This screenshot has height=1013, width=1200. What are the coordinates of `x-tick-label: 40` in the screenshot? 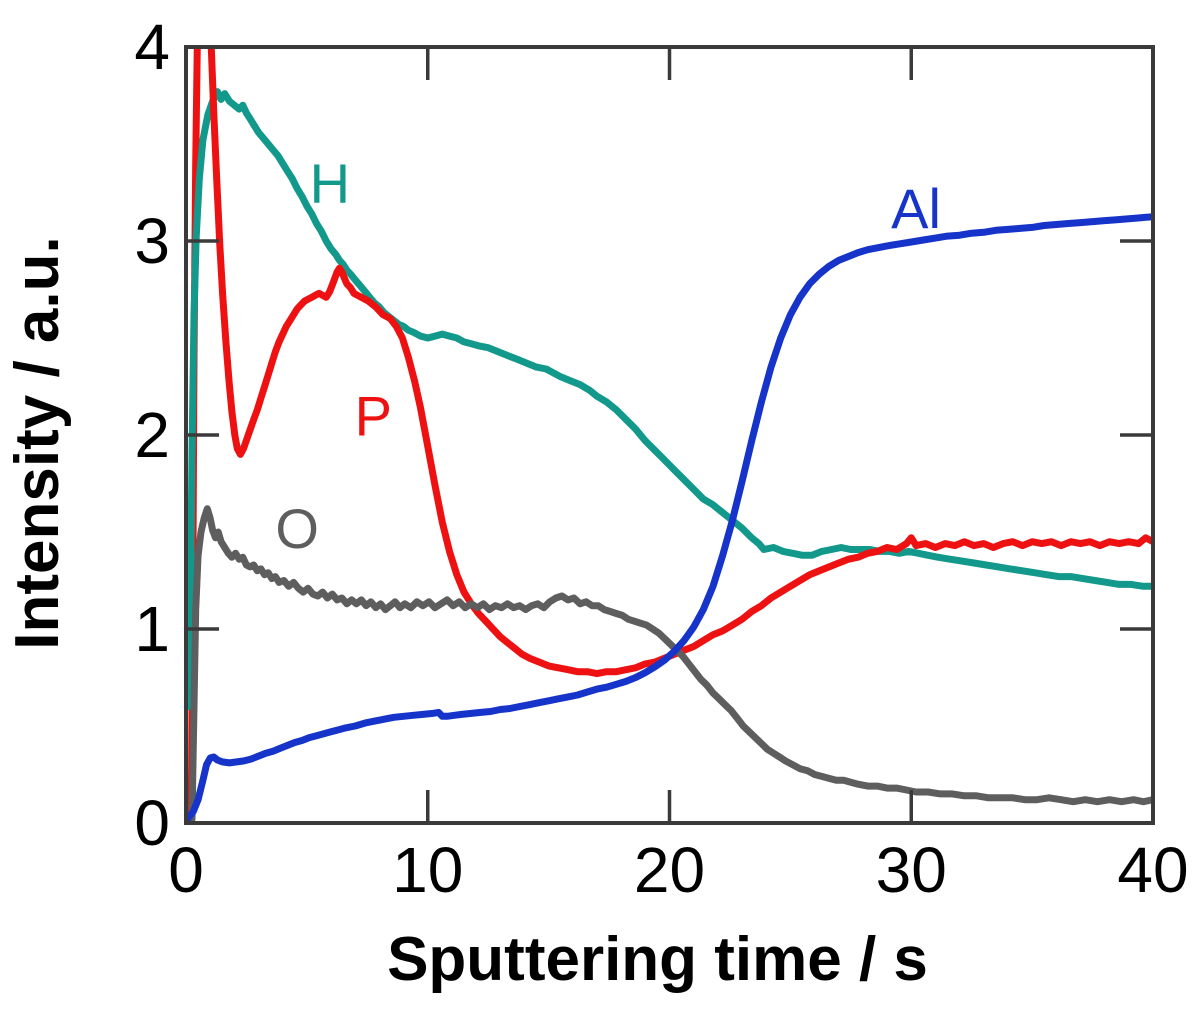 It's located at (1152, 870).